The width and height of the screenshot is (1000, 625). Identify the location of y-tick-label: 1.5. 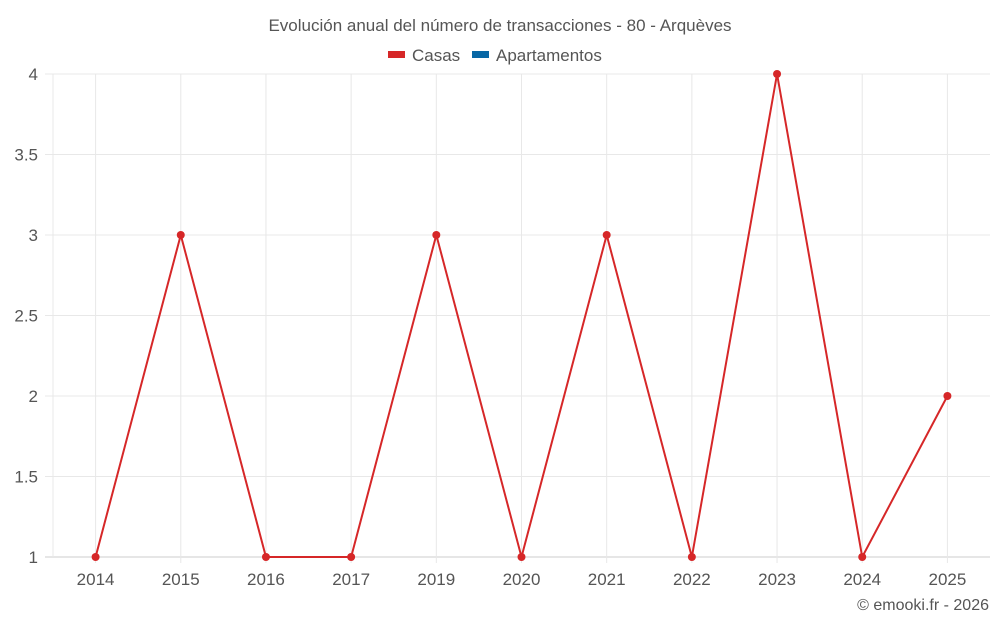
(26, 477).